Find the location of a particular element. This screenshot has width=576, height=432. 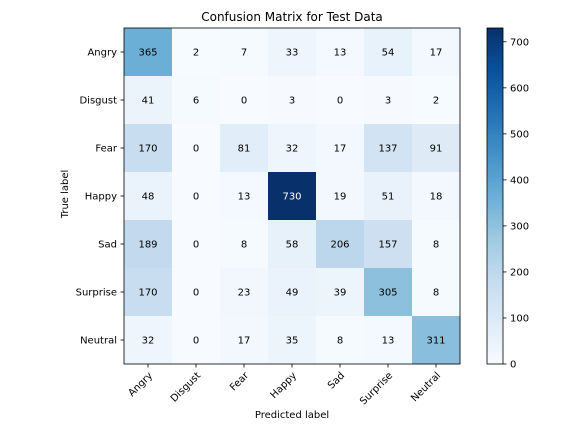

cell-value-label: 23 is located at coordinates (244, 293).